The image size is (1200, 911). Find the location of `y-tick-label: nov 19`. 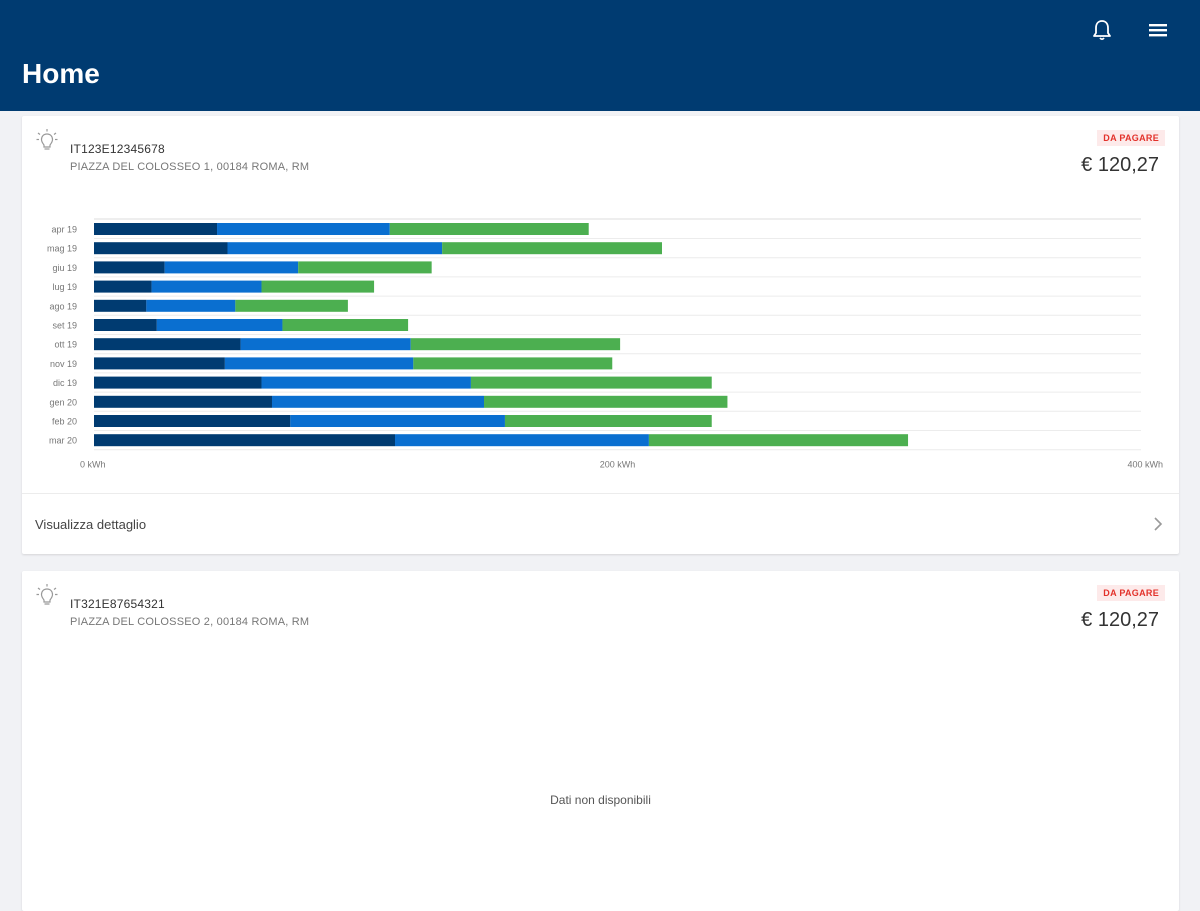

y-tick-label: nov 19 is located at coordinates (63, 364).